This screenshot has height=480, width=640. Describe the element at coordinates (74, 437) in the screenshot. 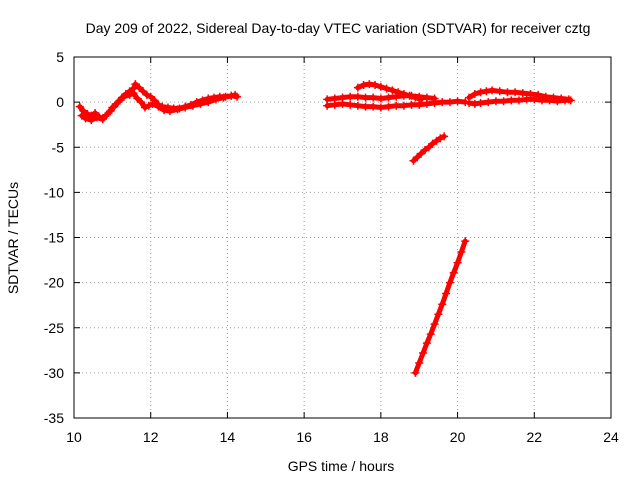

I see `x-tick-label: 10` at that location.